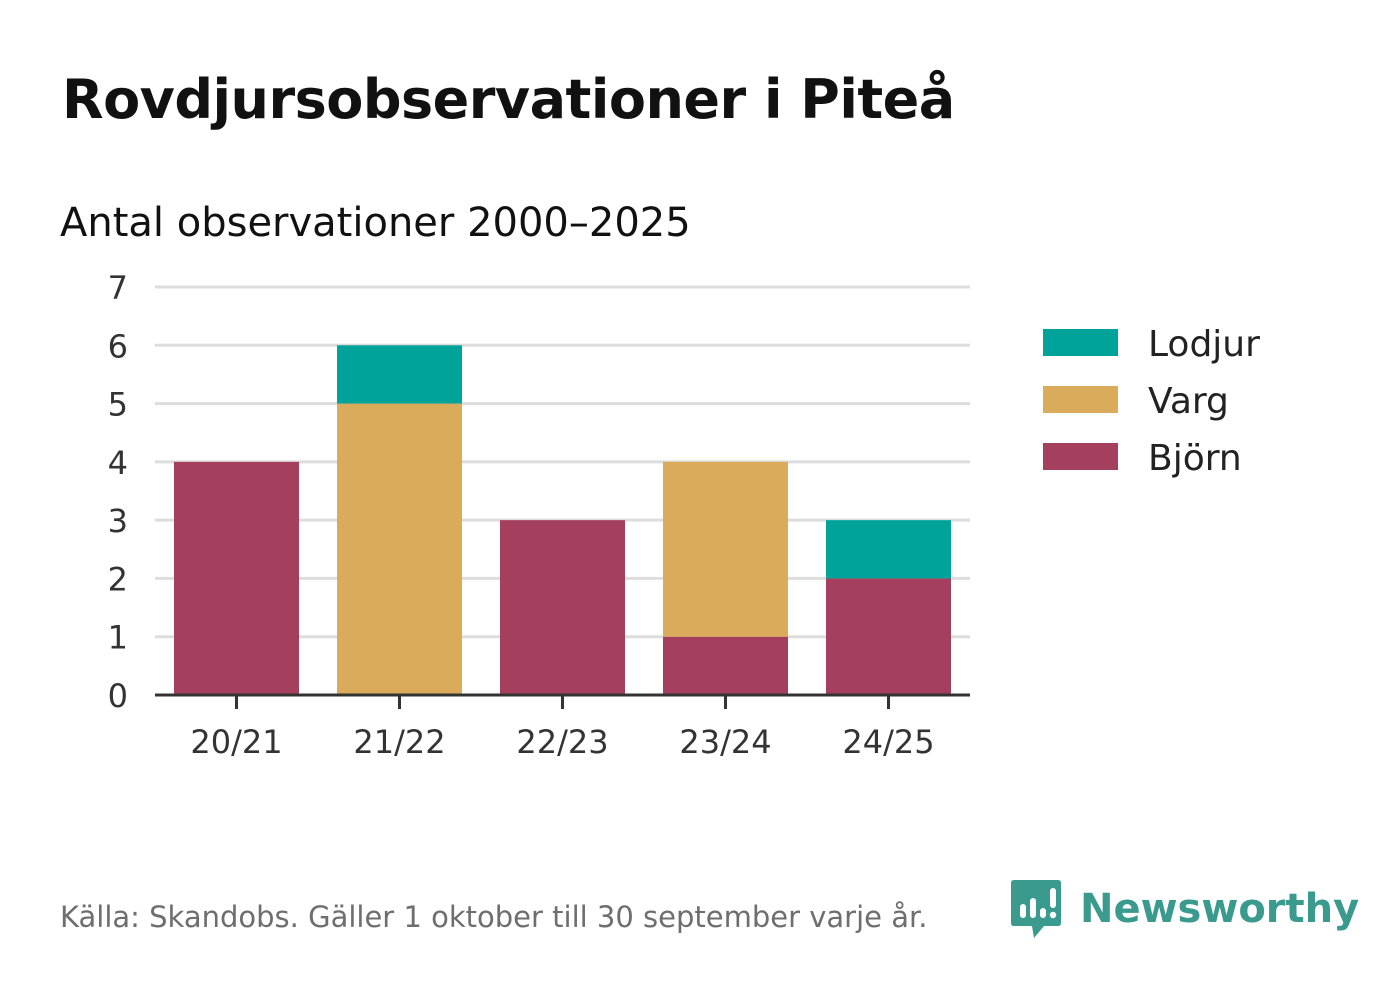  I want to click on y-tick-label: 2, so click(118, 579).